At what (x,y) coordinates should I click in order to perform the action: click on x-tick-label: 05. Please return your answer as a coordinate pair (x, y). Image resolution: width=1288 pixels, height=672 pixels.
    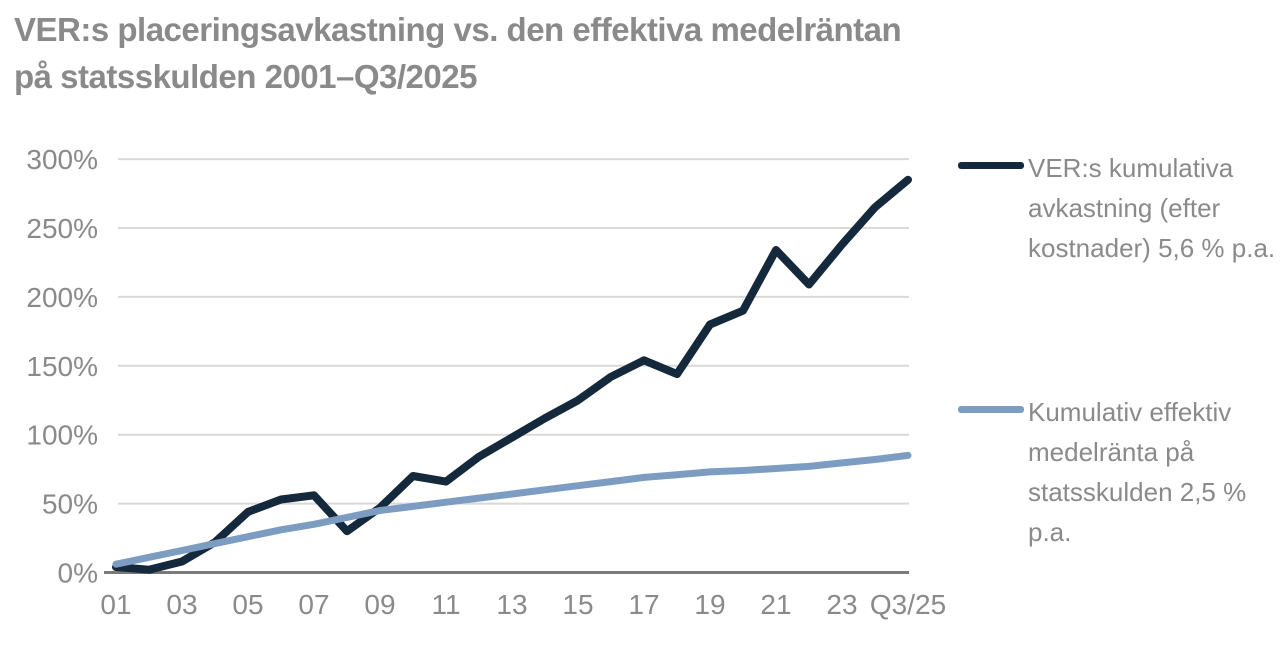
    Looking at the image, I should click on (247, 604).